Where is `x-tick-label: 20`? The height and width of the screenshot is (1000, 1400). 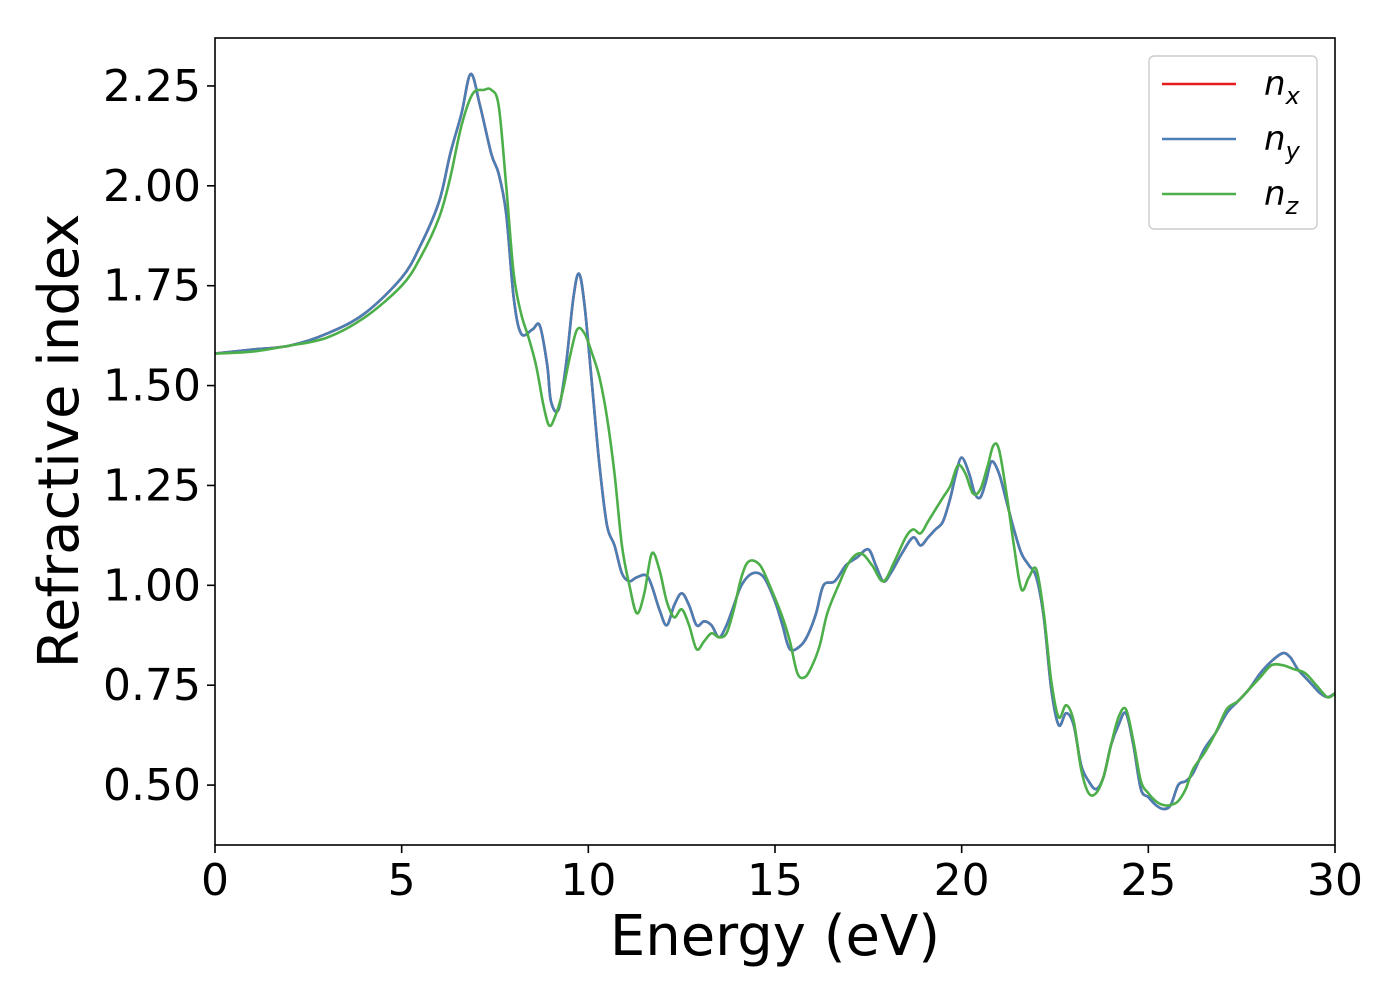
x-tick-label: 20 is located at coordinates (962, 880).